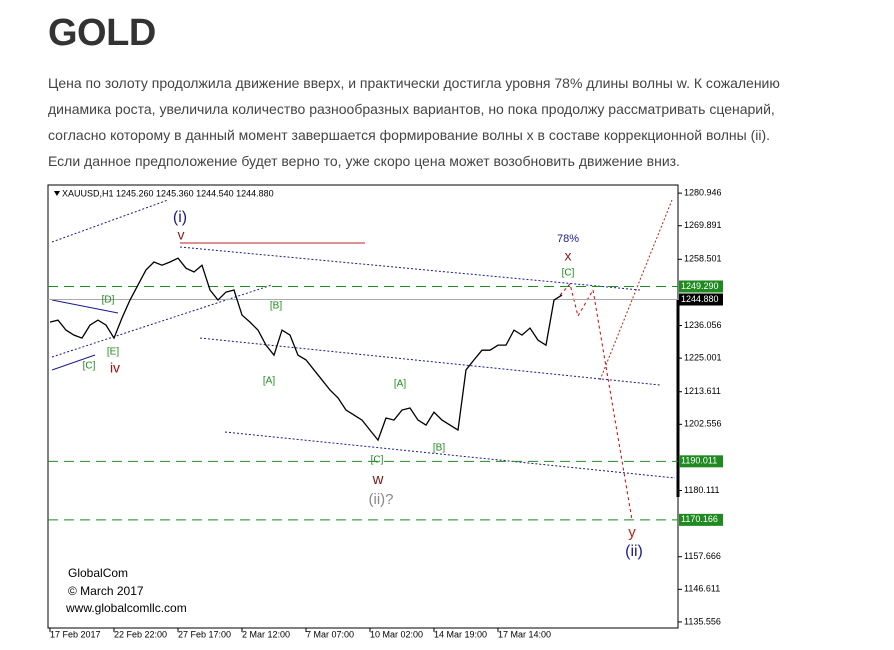 The width and height of the screenshot is (894, 650). Describe the element at coordinates (113, 352) in the screenshot. I see `wave-label: [E]` at that location.